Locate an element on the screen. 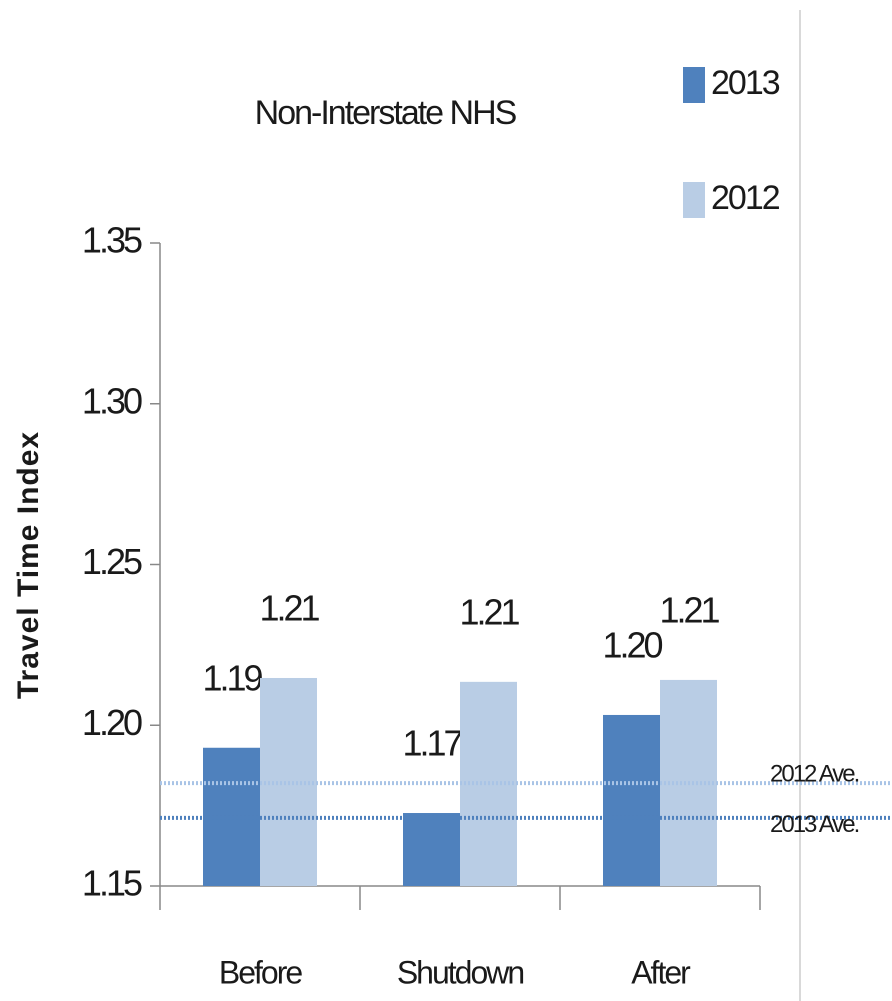 This screenshot has height=1001, width=892. value-label: 1.20 is located at coordinates (632, 644).